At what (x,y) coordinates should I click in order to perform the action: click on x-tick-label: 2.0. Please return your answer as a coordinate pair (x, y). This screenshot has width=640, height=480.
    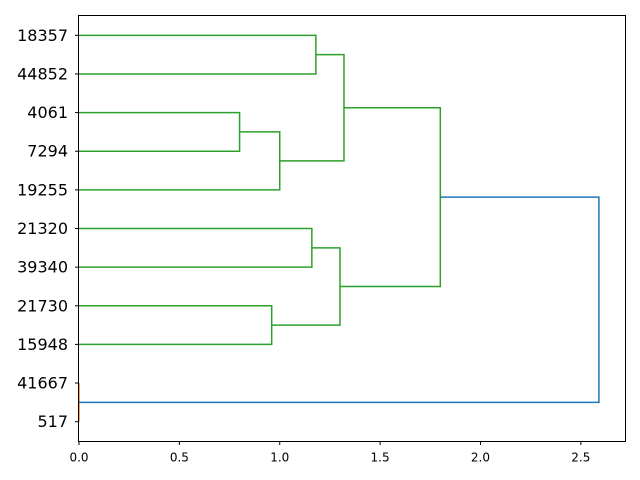
    Looking at the image, I should click on (480, 458).